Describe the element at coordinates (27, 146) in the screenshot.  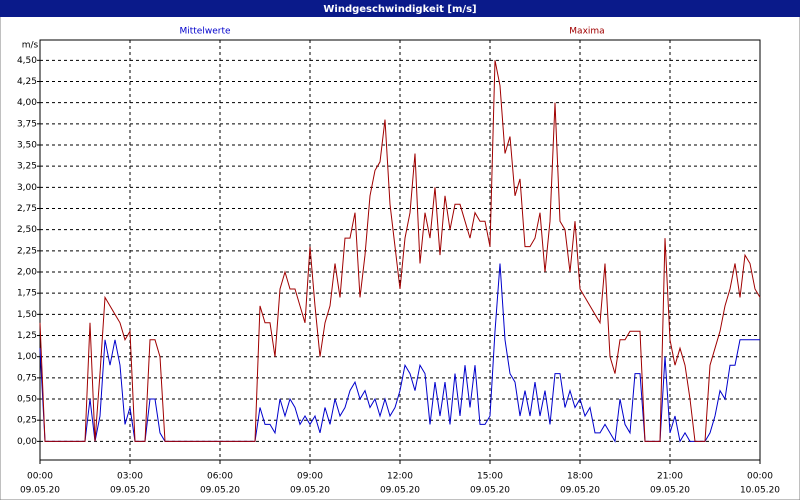
I see `y-tick-label: 3,50` at that location.